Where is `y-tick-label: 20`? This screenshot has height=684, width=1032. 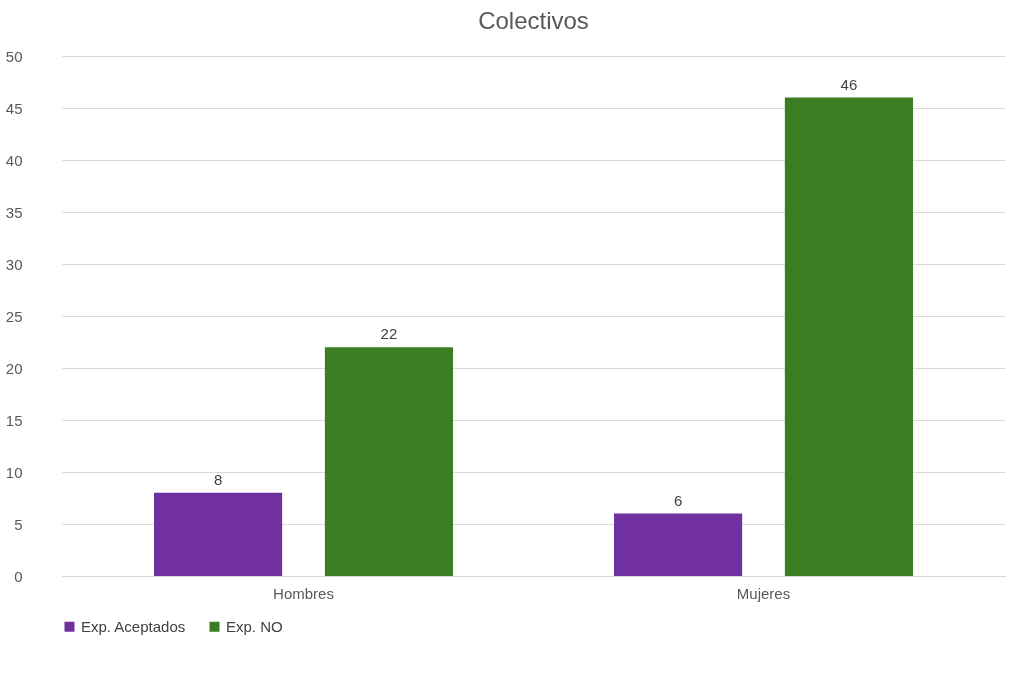
y-tick-label: 20 is located at coordinates (14, 368).